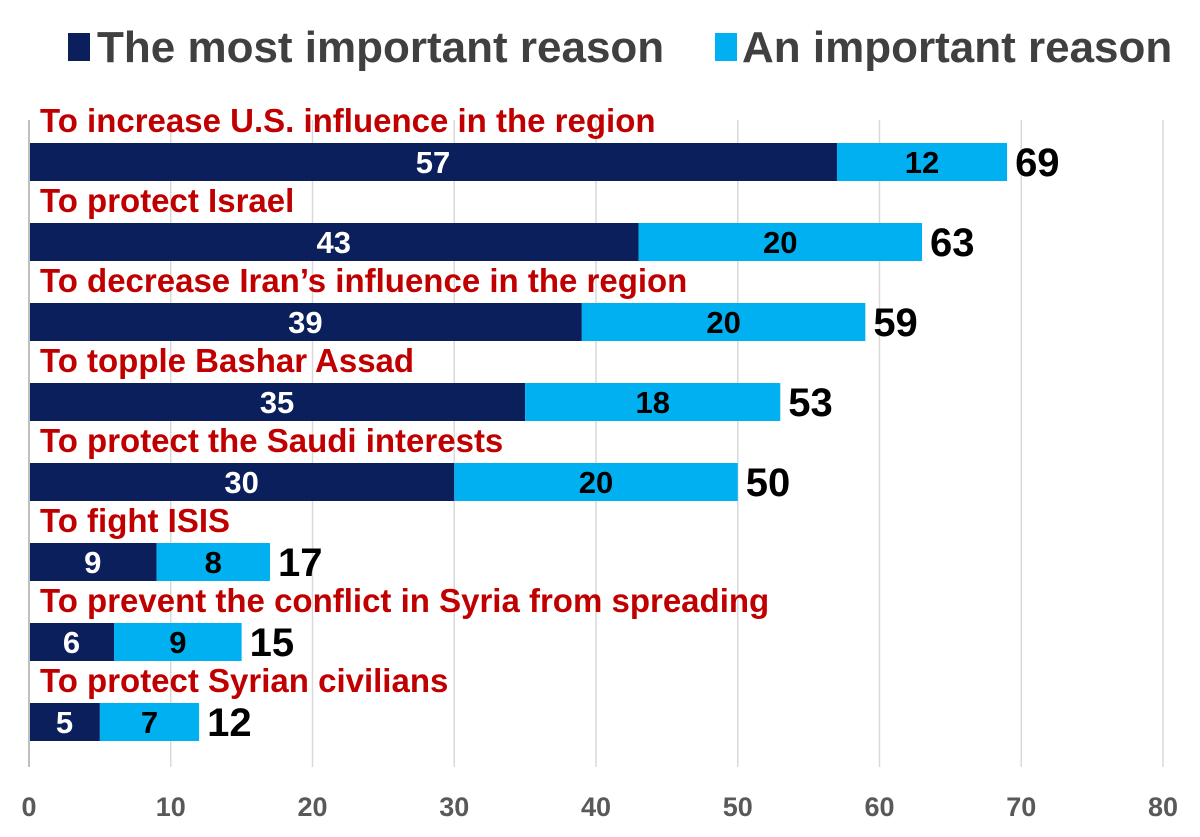 The height and width of the screenshot is (837, 1200). I want to click on bar-total-label: 12, so click(229, 723).